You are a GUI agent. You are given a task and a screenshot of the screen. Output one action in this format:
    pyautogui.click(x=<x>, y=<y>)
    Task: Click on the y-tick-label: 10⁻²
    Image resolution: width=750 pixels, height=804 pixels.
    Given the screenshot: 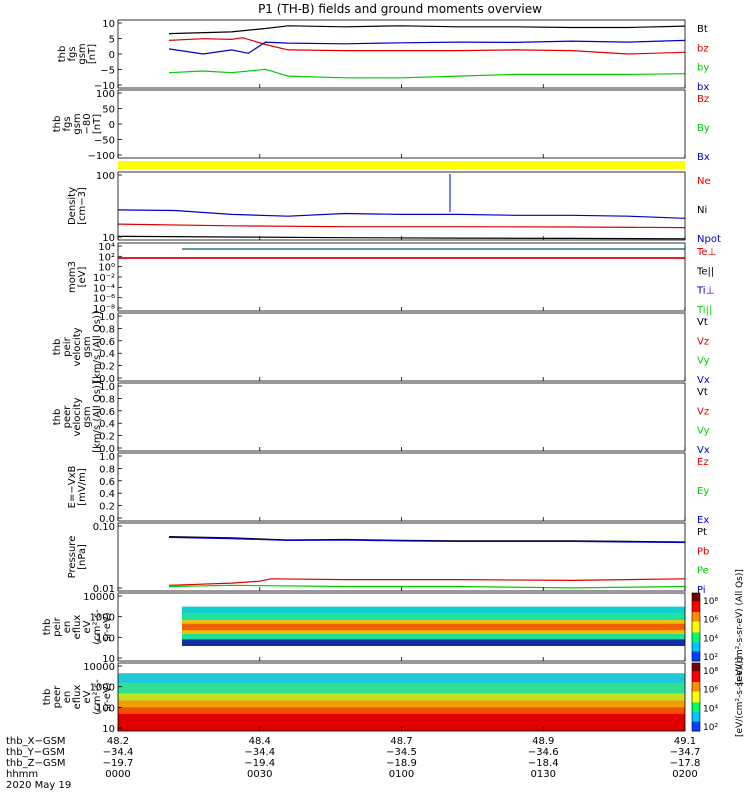 What is the action you would take?
    pyautogui.click(x=104, y=278)
    